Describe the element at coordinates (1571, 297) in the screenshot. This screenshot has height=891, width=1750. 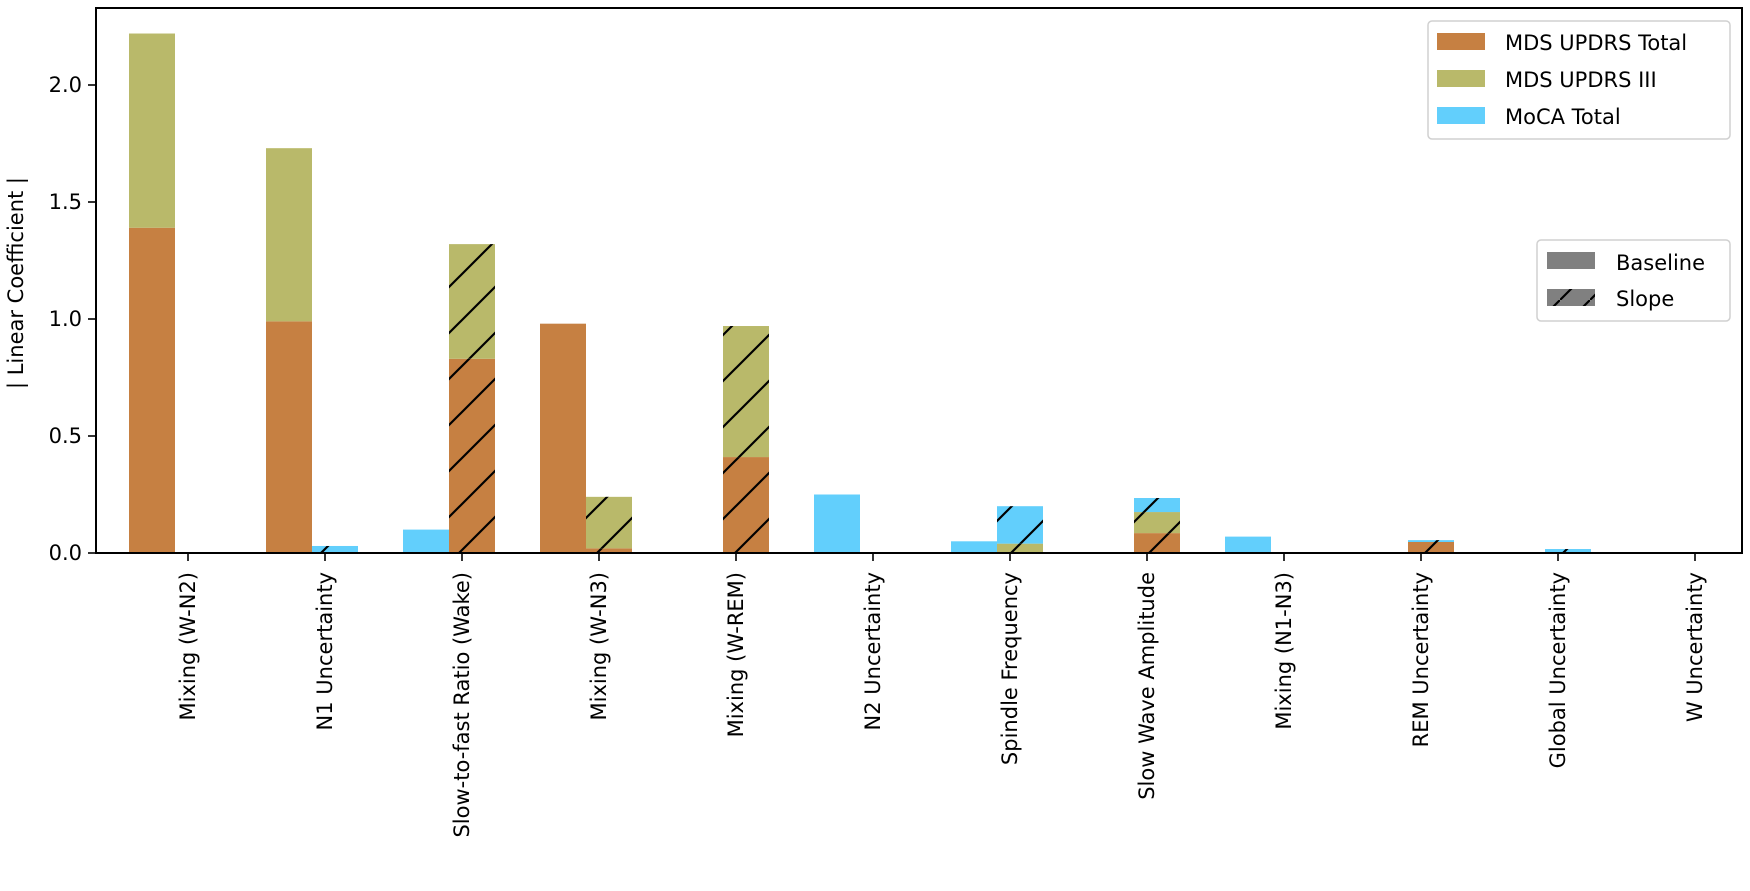
I see `hatch-icon` at that location.